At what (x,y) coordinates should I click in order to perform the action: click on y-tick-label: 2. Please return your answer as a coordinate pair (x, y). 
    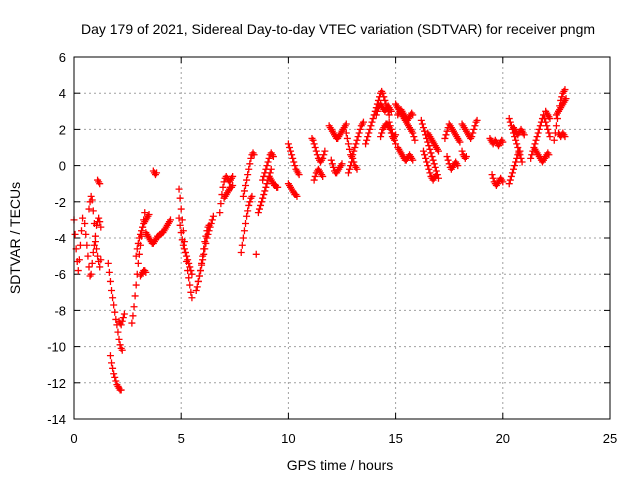
    Looking at the image, I should click on (62, 129).